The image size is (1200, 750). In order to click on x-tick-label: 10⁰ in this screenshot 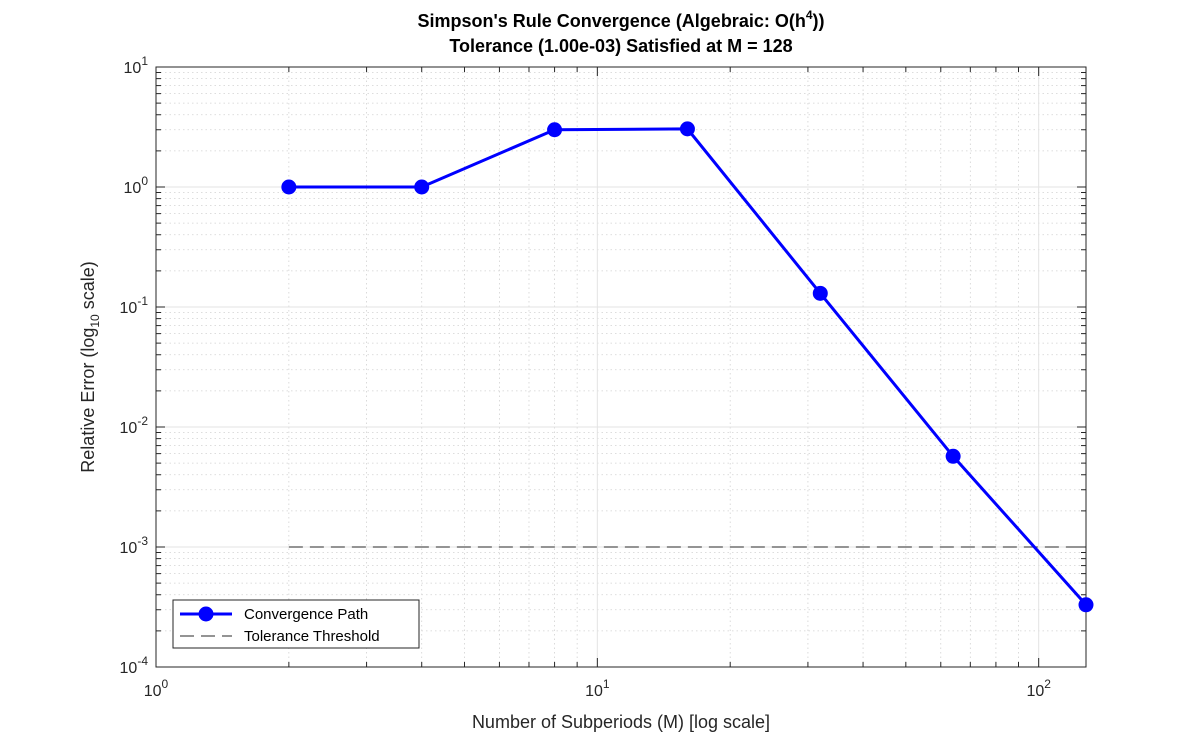, I will do `click(156, 688)`.